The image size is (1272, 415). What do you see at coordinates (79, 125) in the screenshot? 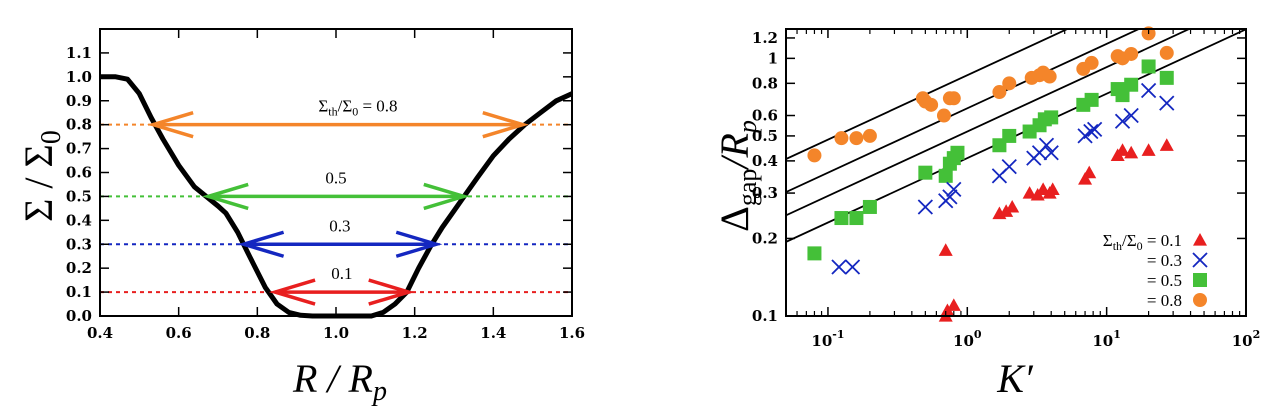
I see `left-ytick-label-8: 0.8` at bounding box center [79, 125].